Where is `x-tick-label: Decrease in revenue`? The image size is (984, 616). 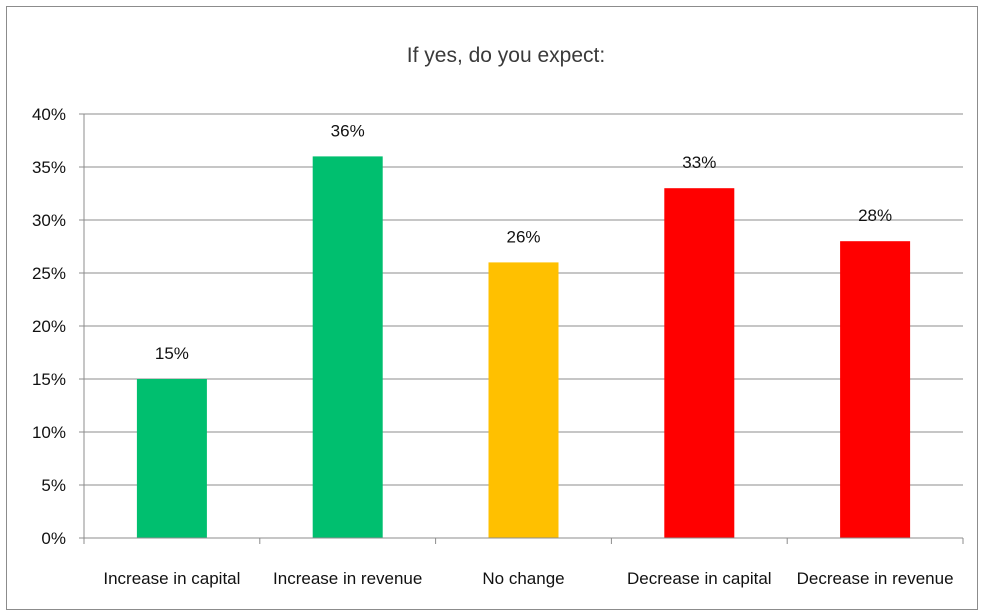
x-tick-label: Decrease in revenue is located at coordinates (875, 578).